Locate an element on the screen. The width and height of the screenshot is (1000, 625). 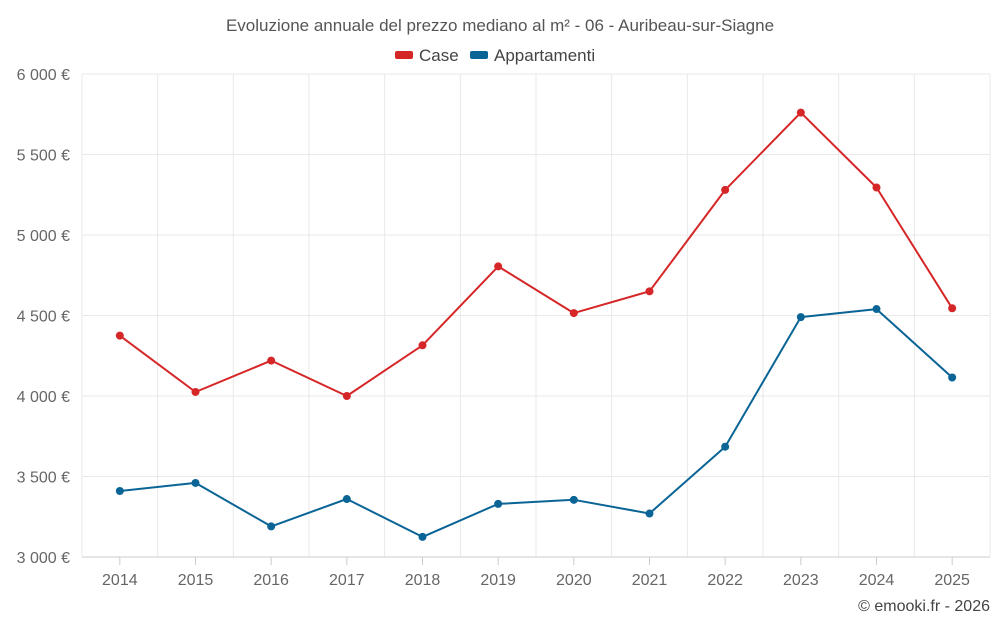
y-tick-label: 4 500 € is located at coordinates (43, 317).